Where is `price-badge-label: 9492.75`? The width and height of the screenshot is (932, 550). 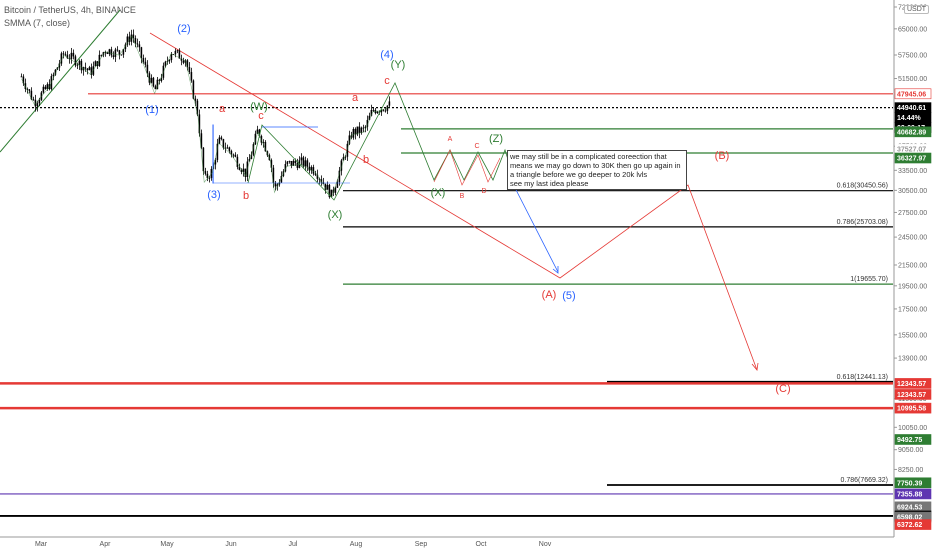
price-badge-label: 9492.75 is located at coordinates (909, 440).